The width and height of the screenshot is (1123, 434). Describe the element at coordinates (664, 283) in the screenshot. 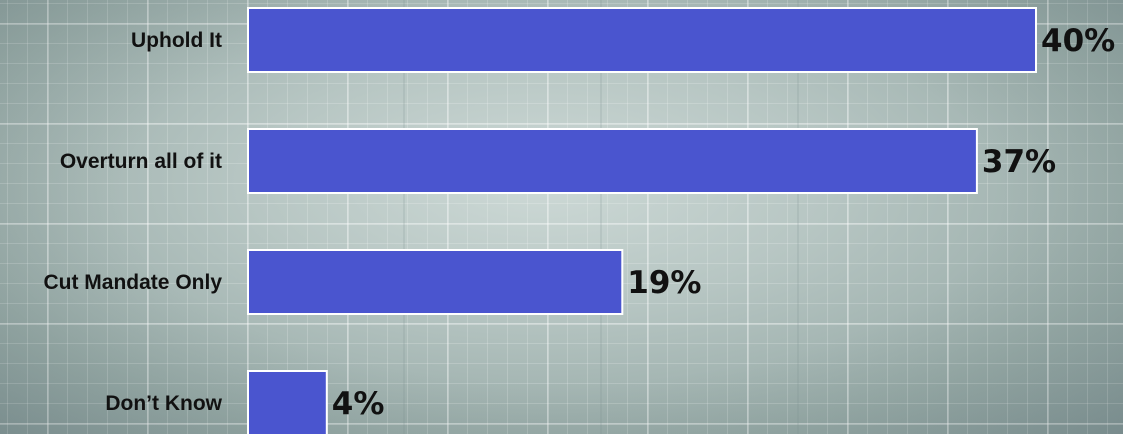

I see `value-label-3: 19%` at that location.